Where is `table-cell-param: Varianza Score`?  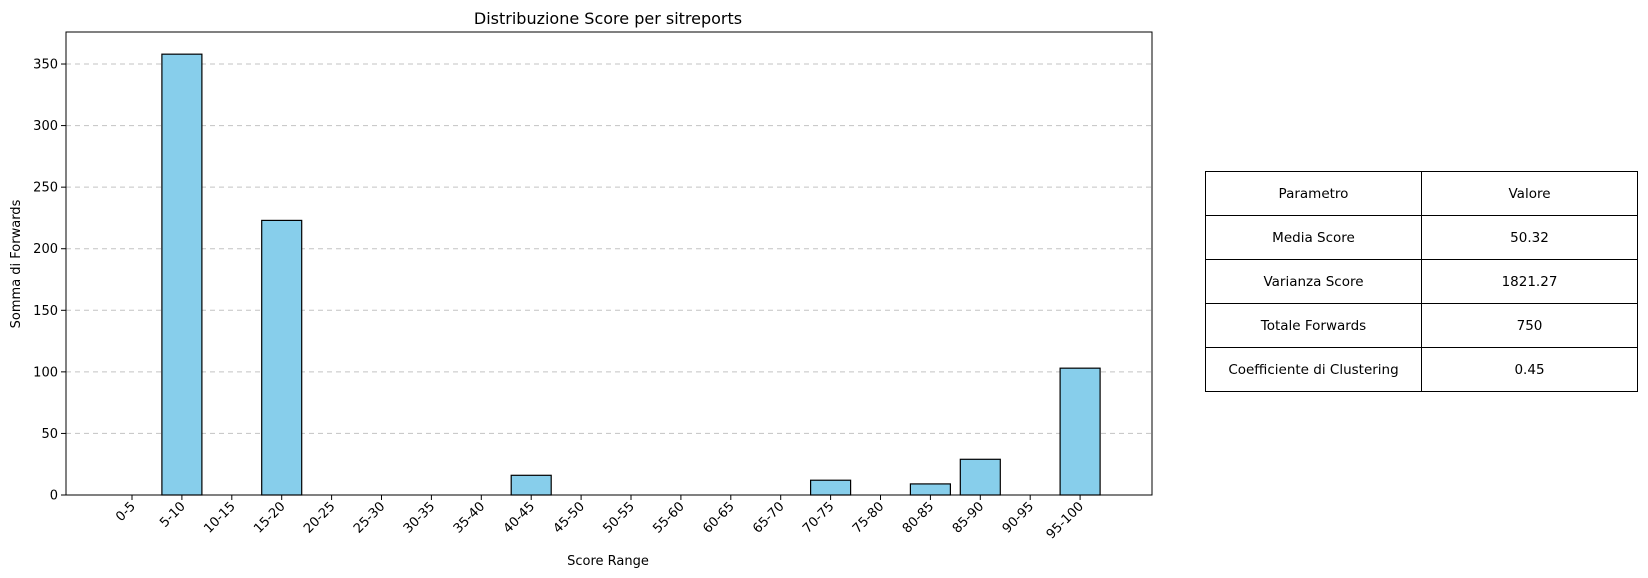
table-cell-param: Varianza Score is located at coordinates (1313, 281).